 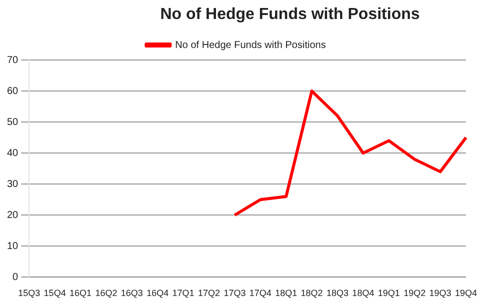 What do you see at coordinates (131, 293) in the screenshot?
I see `x-tick-label: 16Q3` at bounding box center [131, 293].